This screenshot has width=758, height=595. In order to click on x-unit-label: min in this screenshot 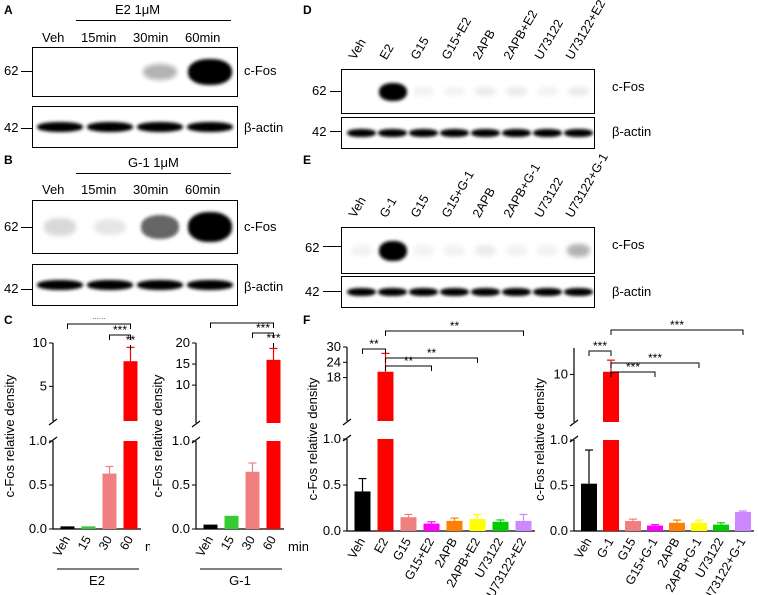, I will do `click(147, 546)`.